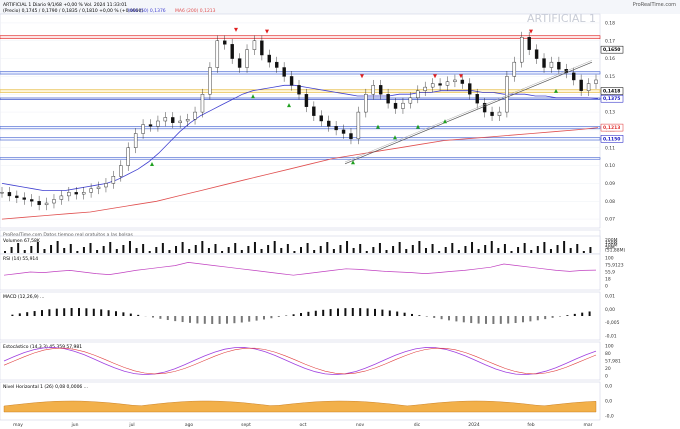 The image size is (680, 429). I want to click on volume-tick-label: (51,88M), so click(615, 251).